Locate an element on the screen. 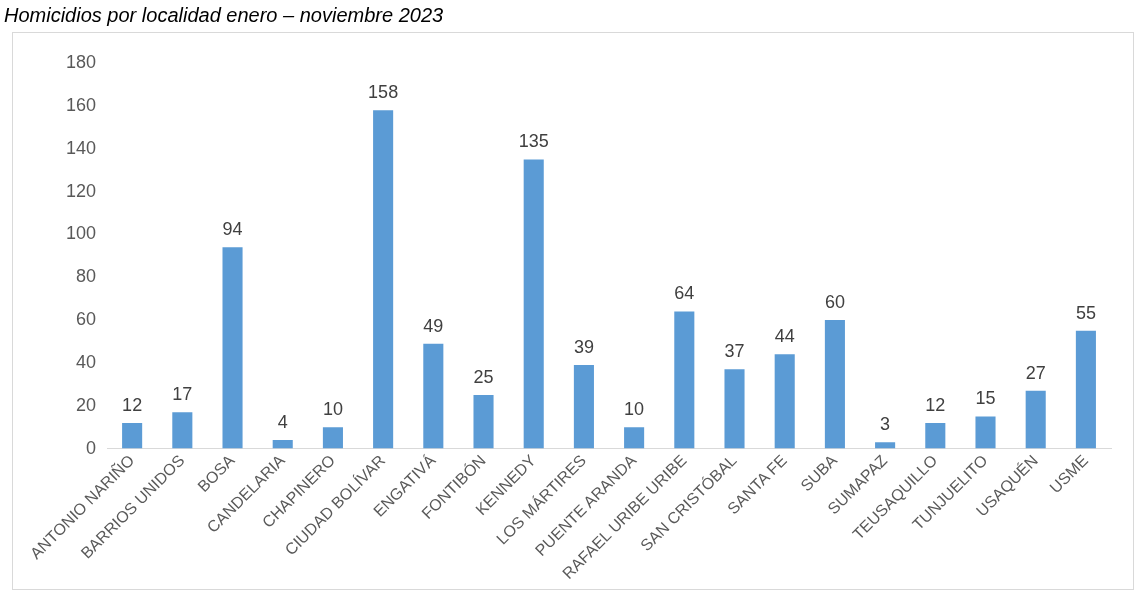 This screenshot has width=1138, height=593. y-tick-label: 20 is located at coordinates (86, 404).